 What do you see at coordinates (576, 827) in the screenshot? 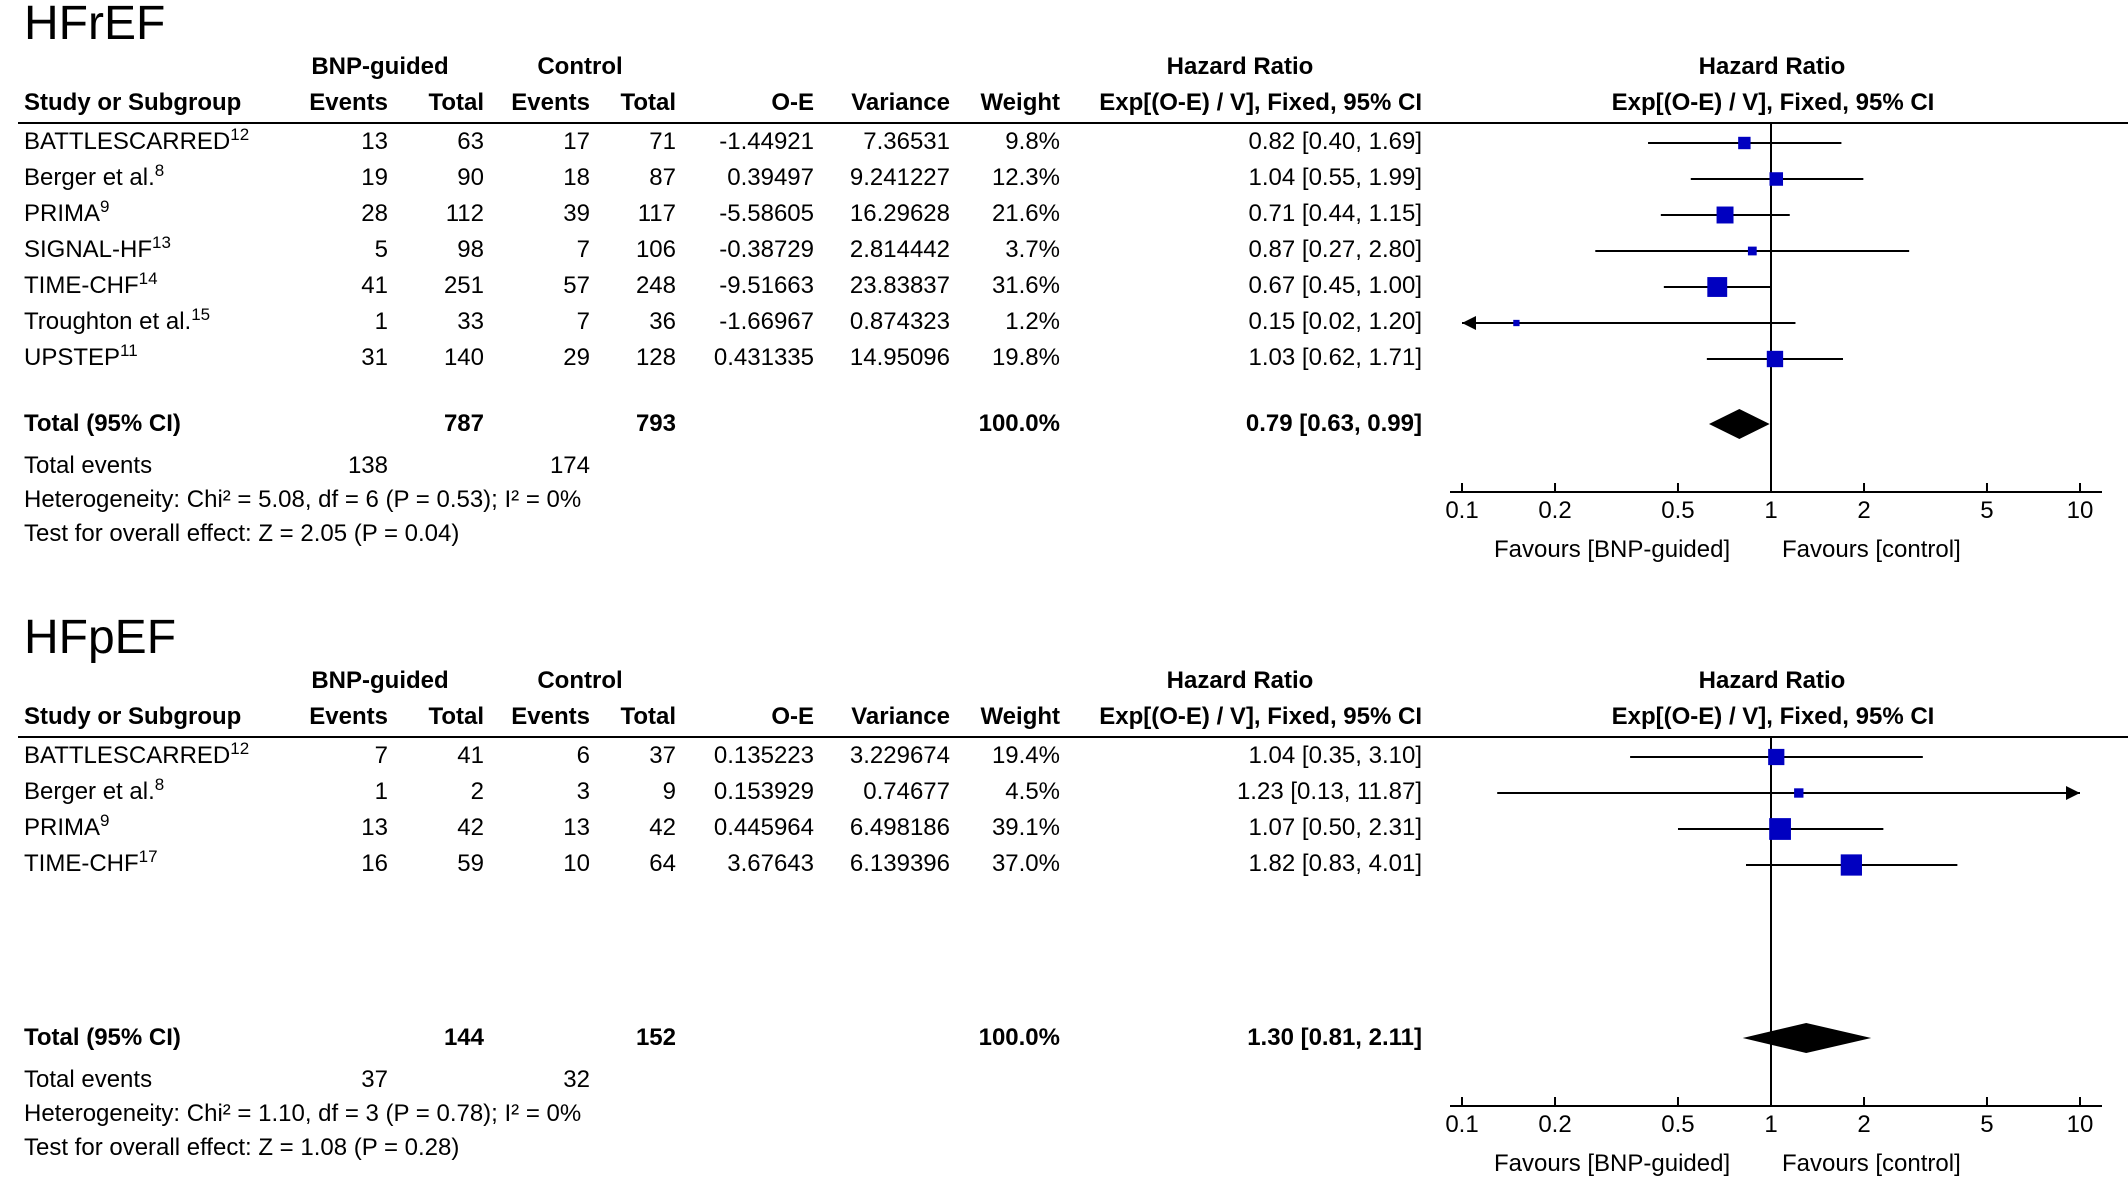
I see `cell-e2: 13` at bounding box center [576, 827].